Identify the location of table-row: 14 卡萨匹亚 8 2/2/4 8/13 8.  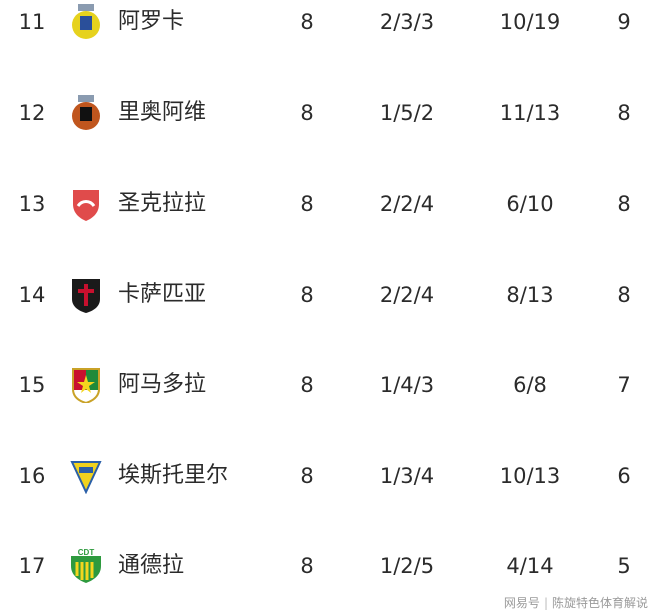
(330, 295).